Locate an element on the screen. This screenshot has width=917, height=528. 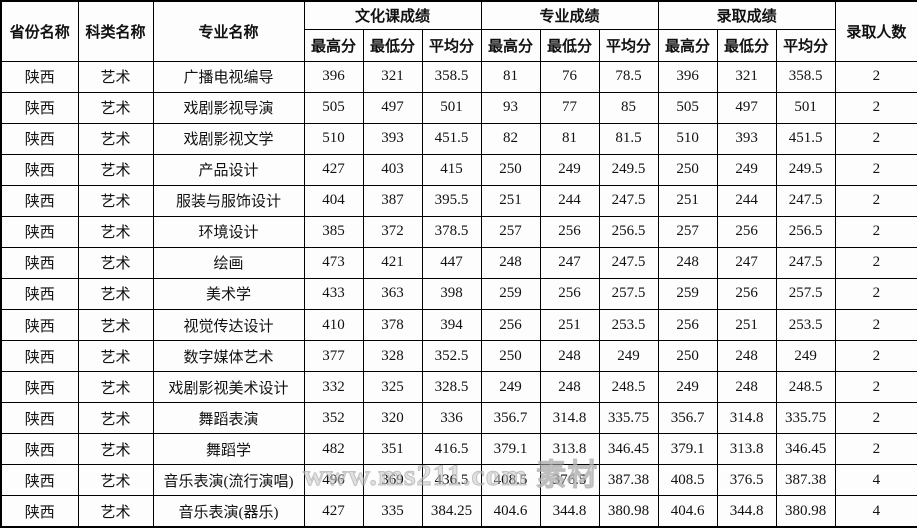
col-header-major-avg: 平均分 is located at coordinates (628, 45).